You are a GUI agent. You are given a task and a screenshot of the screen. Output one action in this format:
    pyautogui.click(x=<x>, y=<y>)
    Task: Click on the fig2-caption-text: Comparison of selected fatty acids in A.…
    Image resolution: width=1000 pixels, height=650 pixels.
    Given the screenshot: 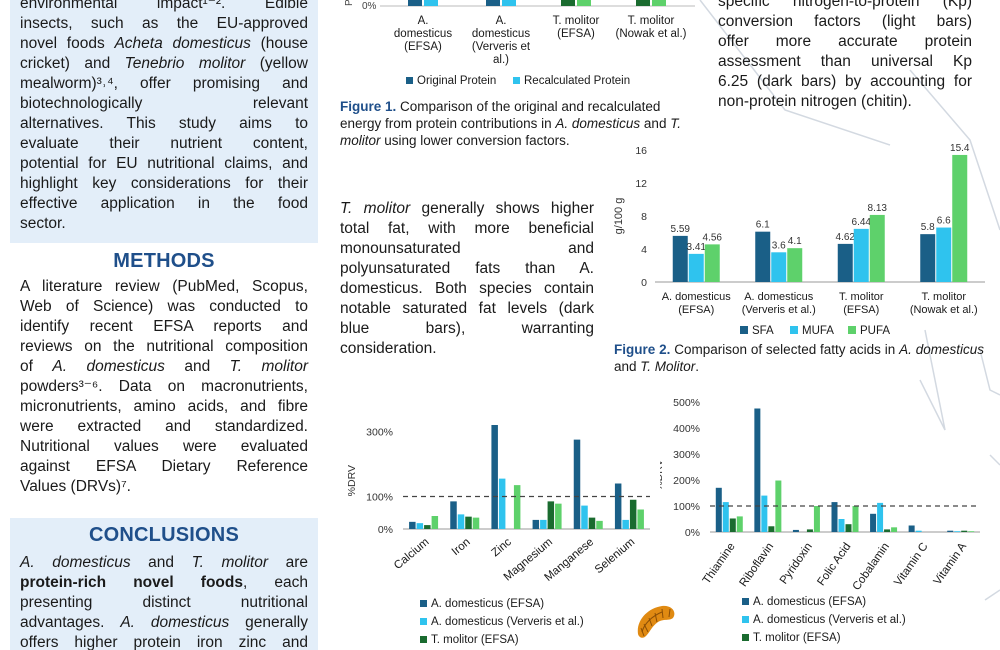 What is the action you would take?
    pyautogui.click(x=799, y=358)
    